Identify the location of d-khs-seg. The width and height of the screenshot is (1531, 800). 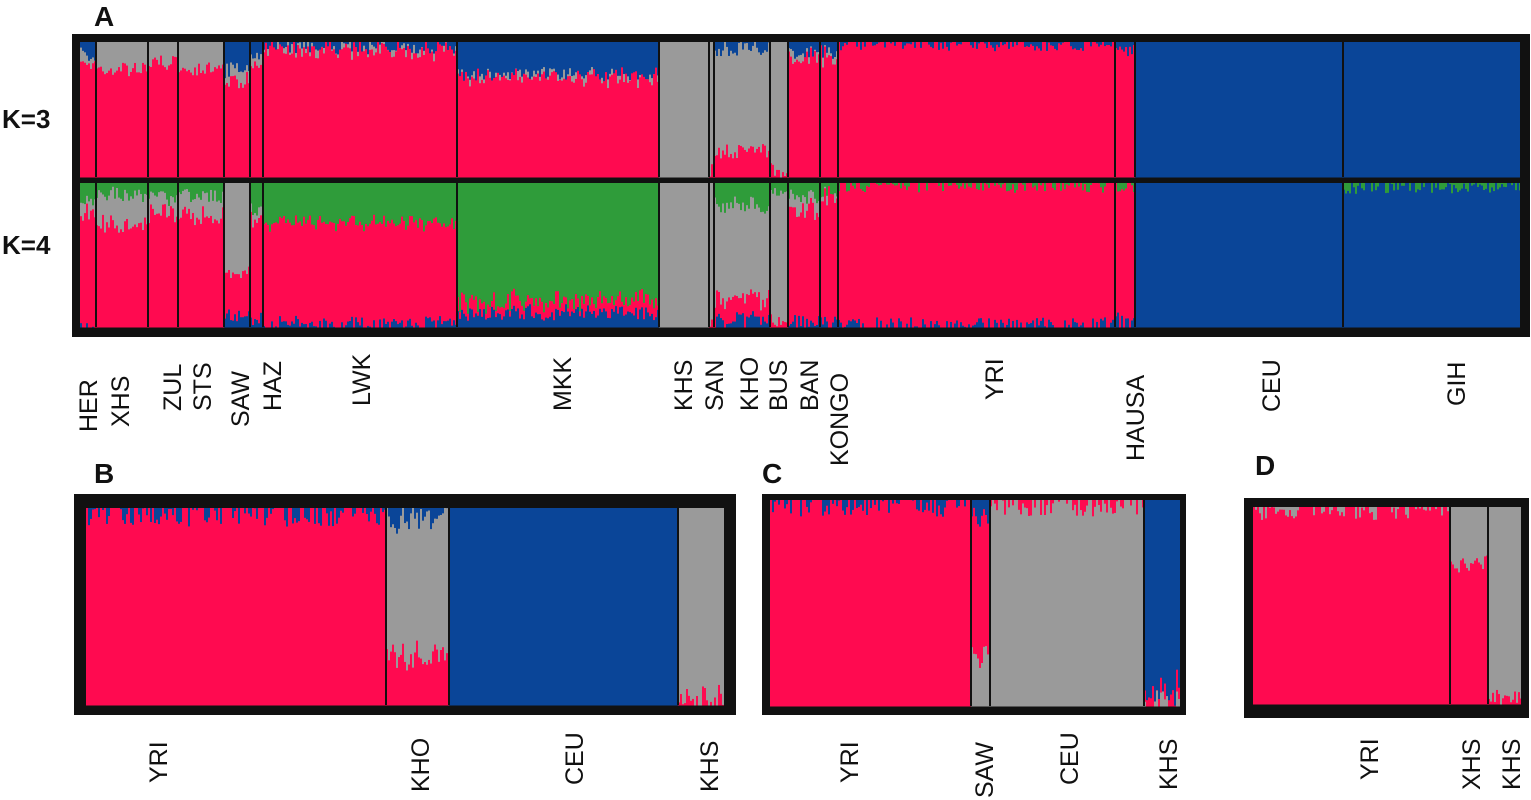
(1507, 700).